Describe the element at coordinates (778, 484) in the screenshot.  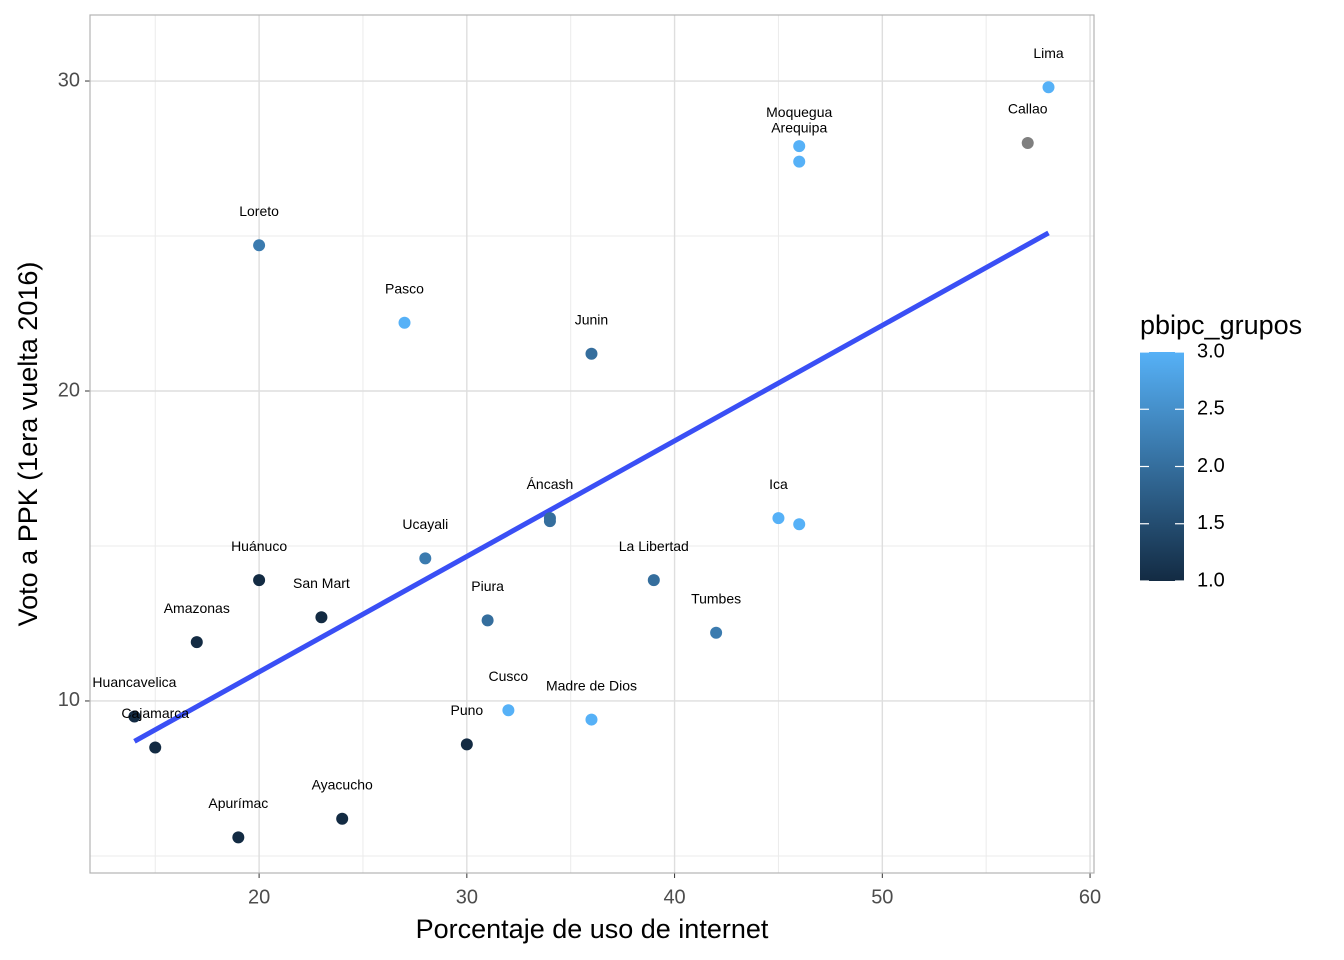
I see `point-label: Ica` at that location.